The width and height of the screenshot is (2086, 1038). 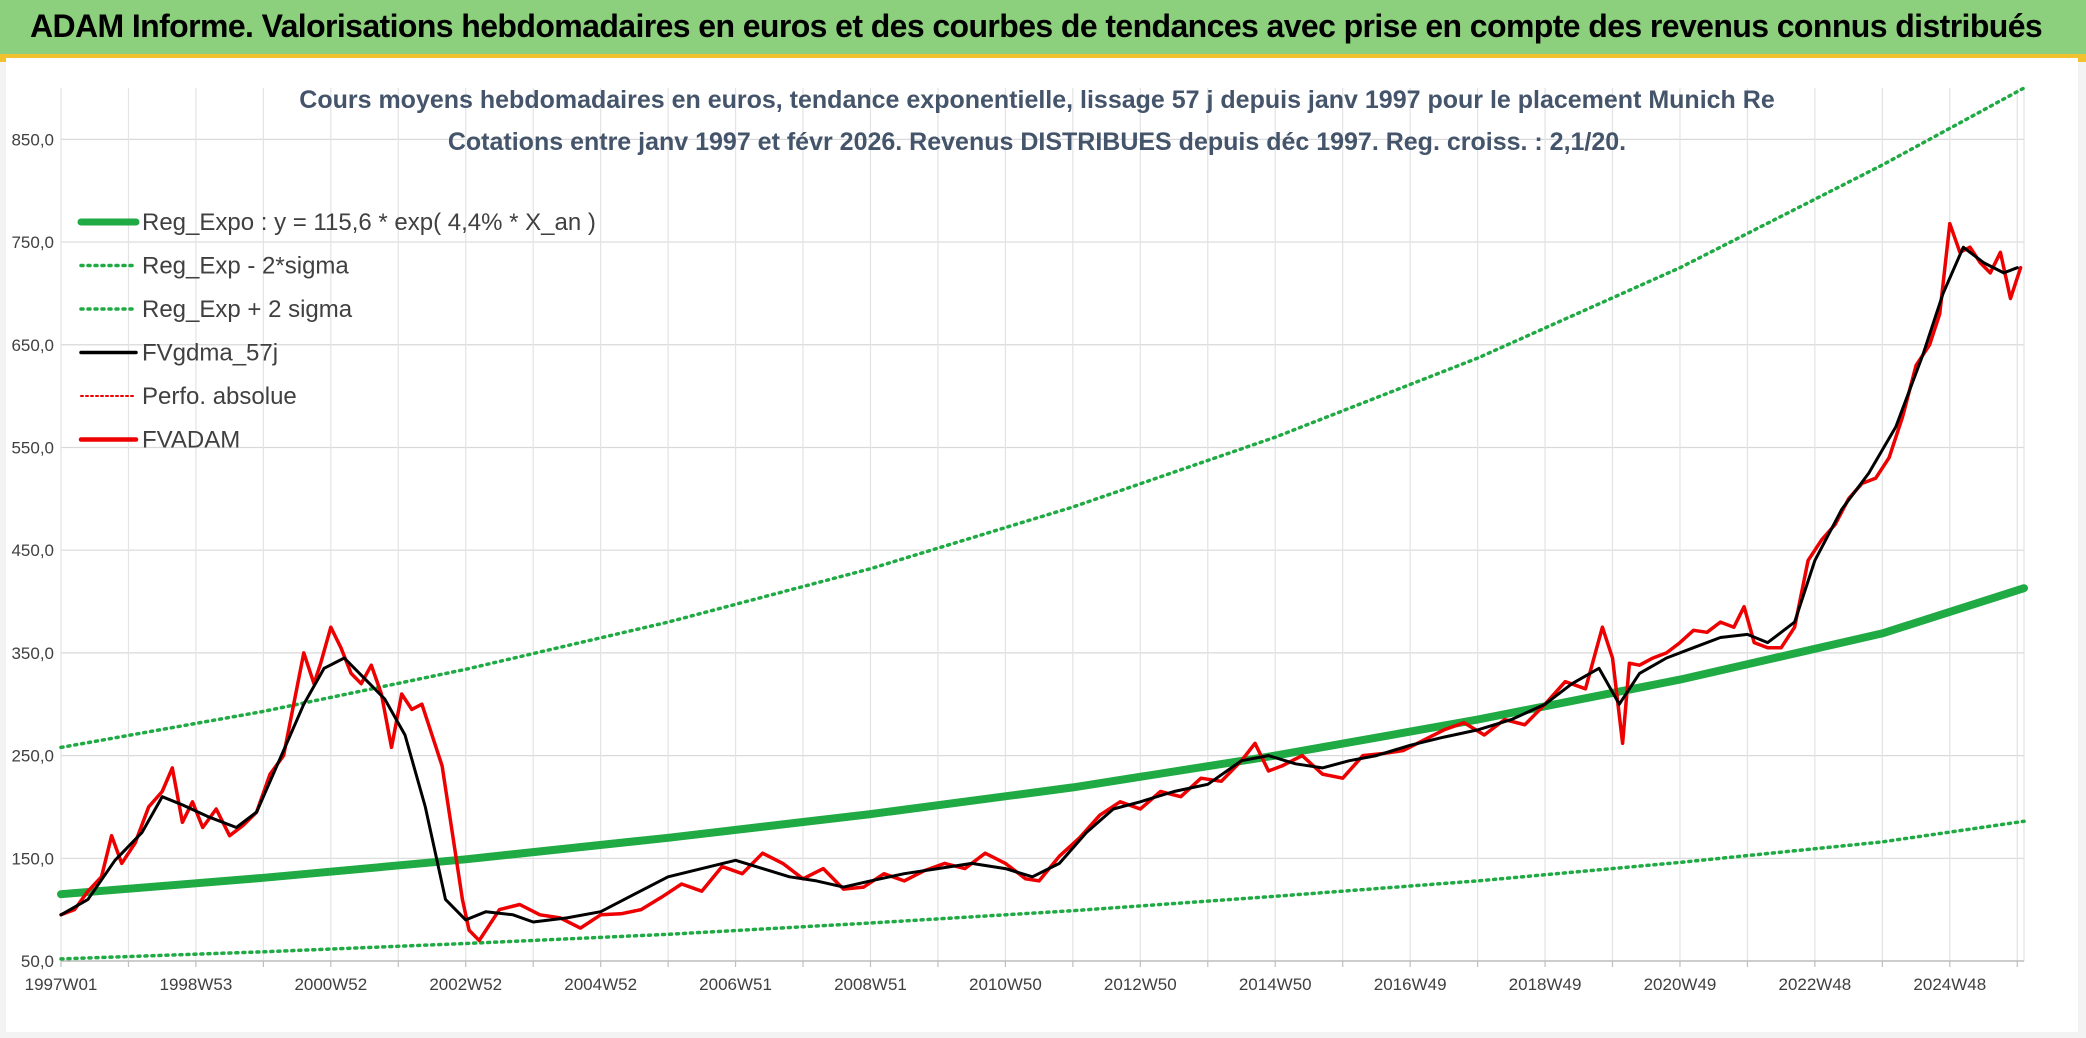 I want to click on legend-label: FVgdma_57j, so click(x=210, y=353).